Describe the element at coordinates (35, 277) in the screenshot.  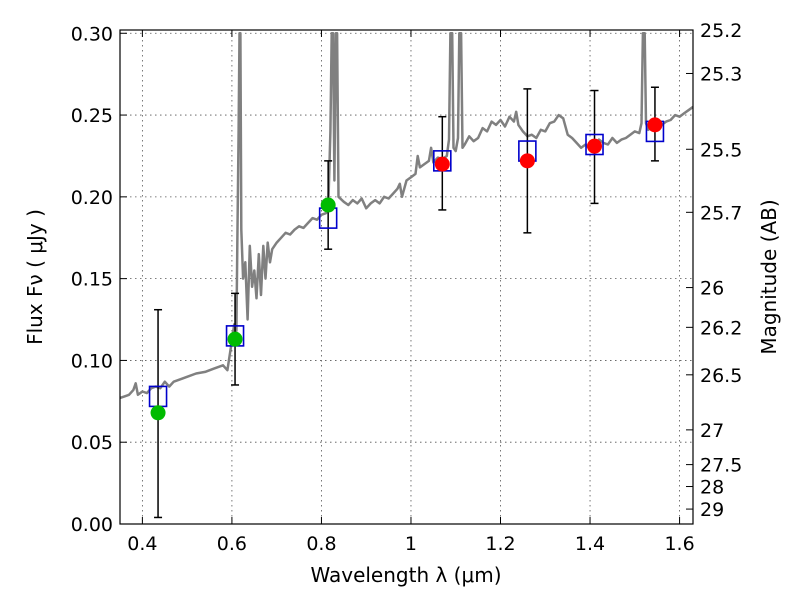
I see `y-axis-title: Flux Fν ( μJy )` at that location.